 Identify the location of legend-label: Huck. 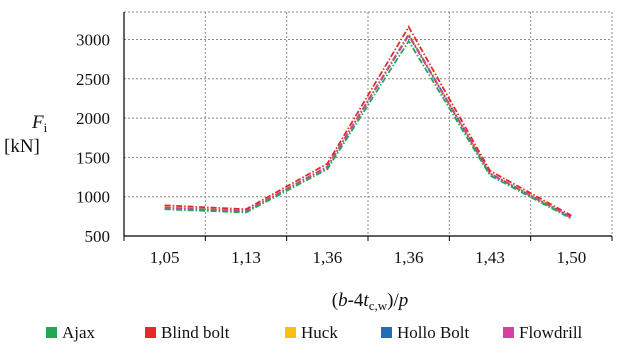
(319, 332).